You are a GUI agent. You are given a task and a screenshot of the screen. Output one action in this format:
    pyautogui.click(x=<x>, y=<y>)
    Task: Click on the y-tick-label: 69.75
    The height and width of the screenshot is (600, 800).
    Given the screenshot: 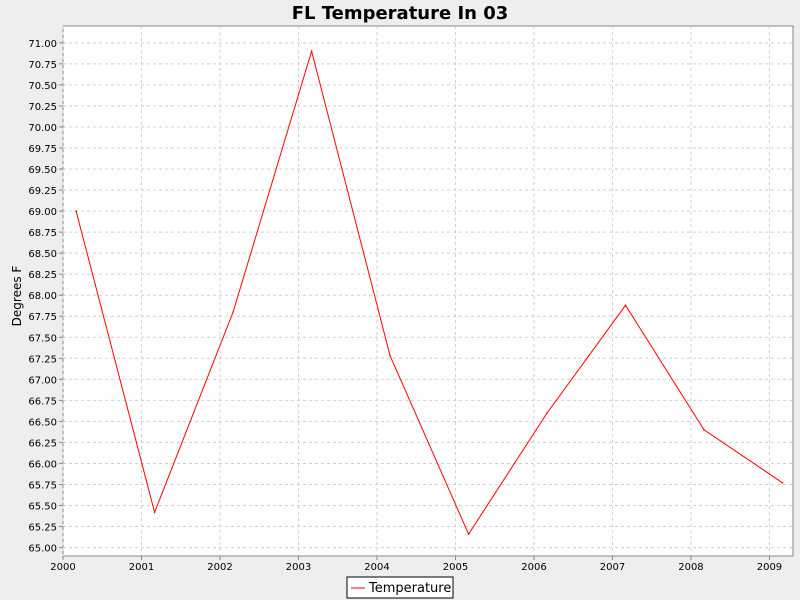 What is the action you would take?
    pyautogui.click(x=42, y=149)
    